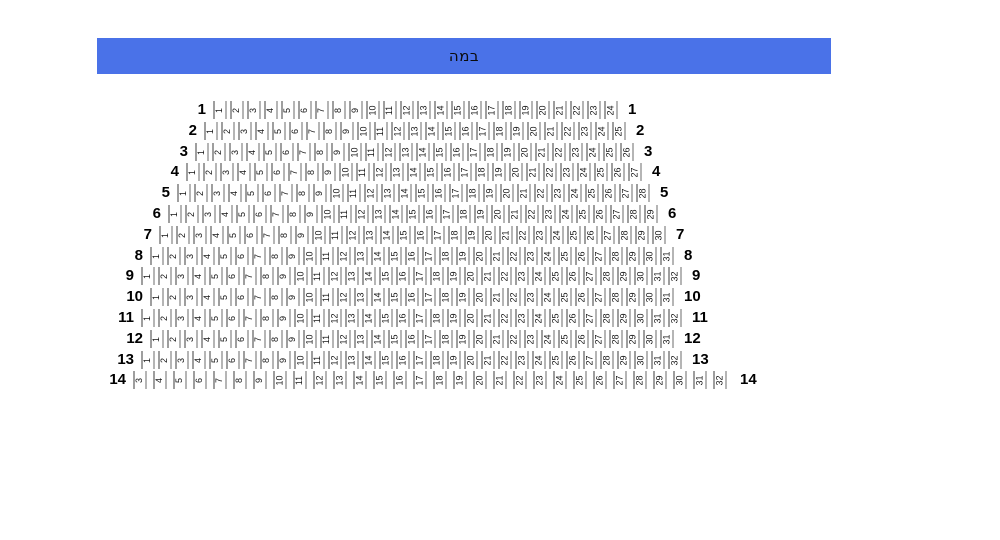 The height and width of the screenshot is (540, 1000). Describe the element at coordinates (242, 297) in the screenshot. I see `seat: 6` at that location.